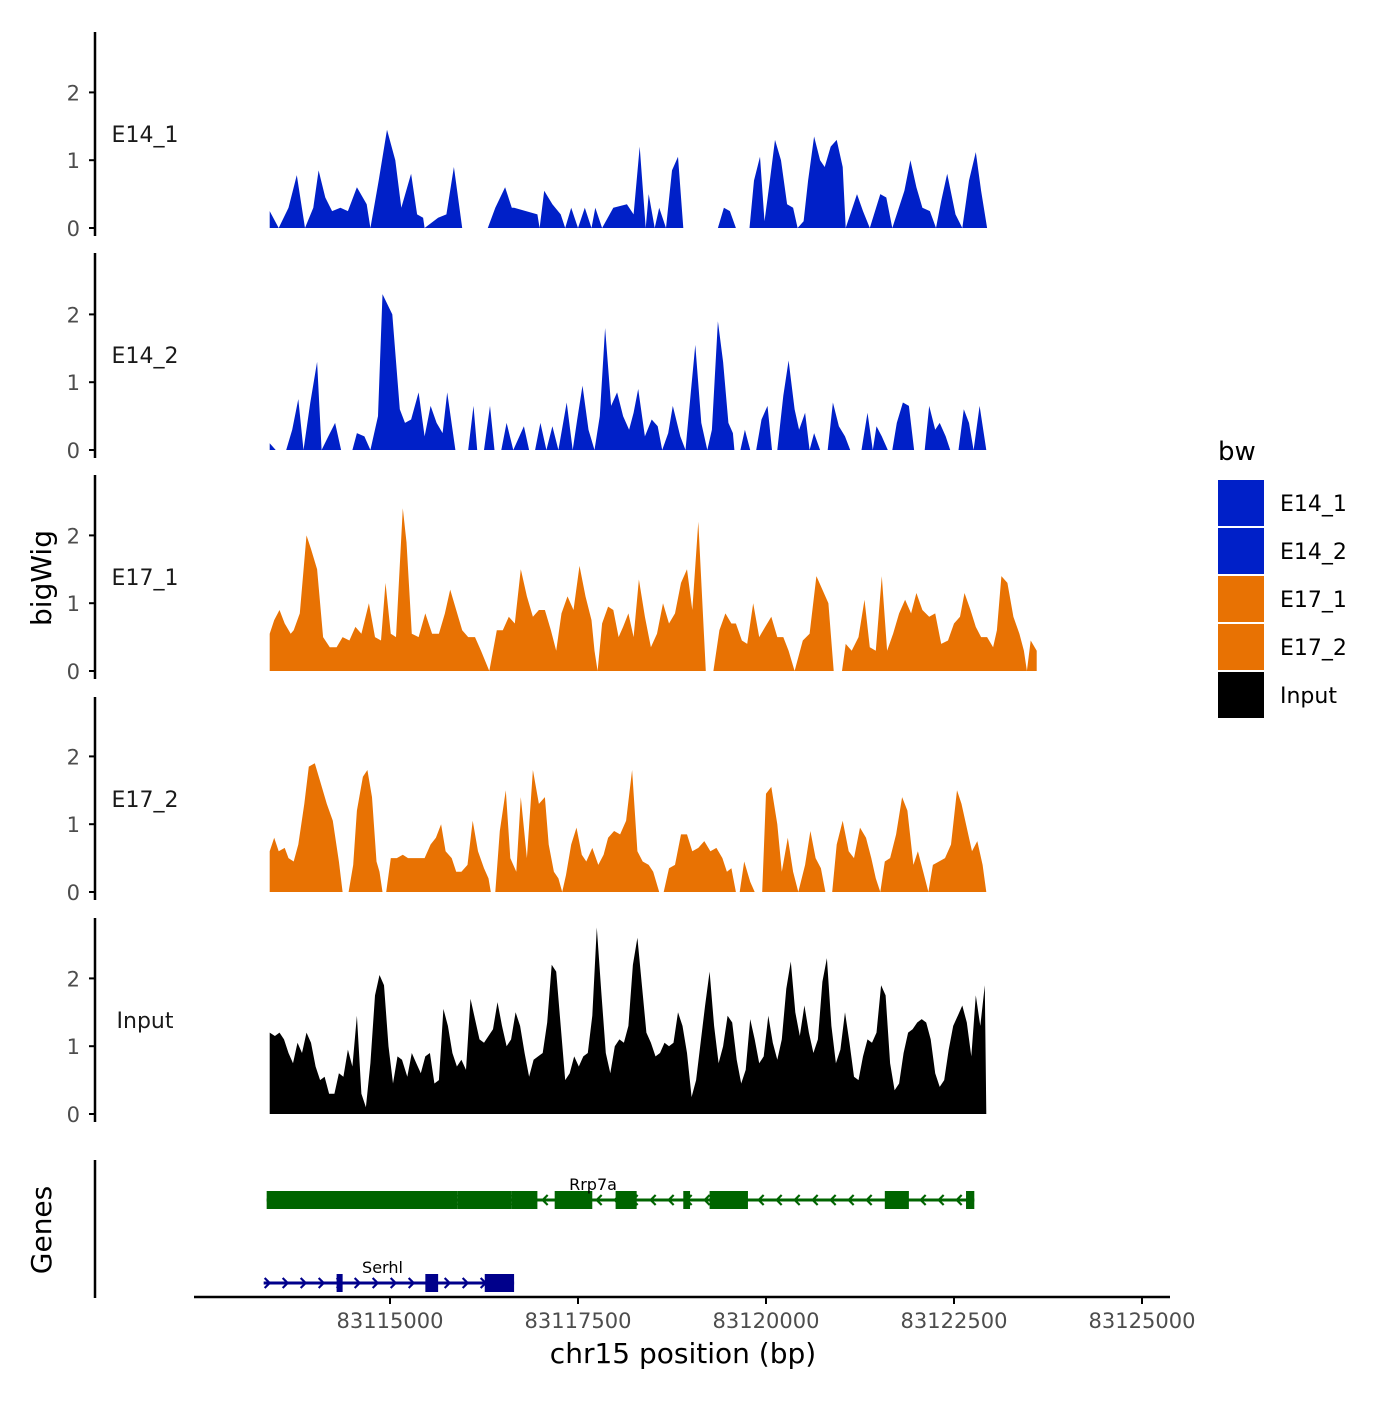 The image size is (1400, 1404). What do you see at coordinates (41, 1230) in the screenshot?
I see `genes-axis-label: Genes` at bounding box center [41, 1230].